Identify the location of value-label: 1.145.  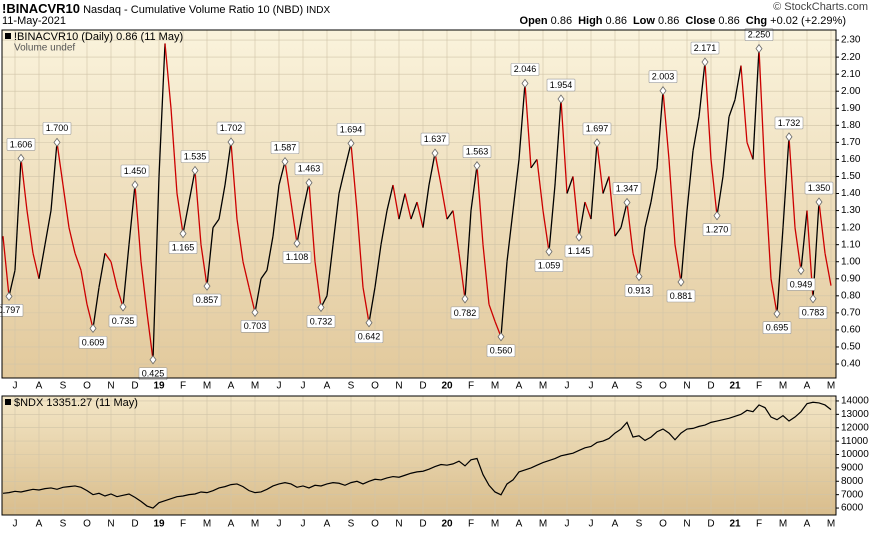
(579, 251).